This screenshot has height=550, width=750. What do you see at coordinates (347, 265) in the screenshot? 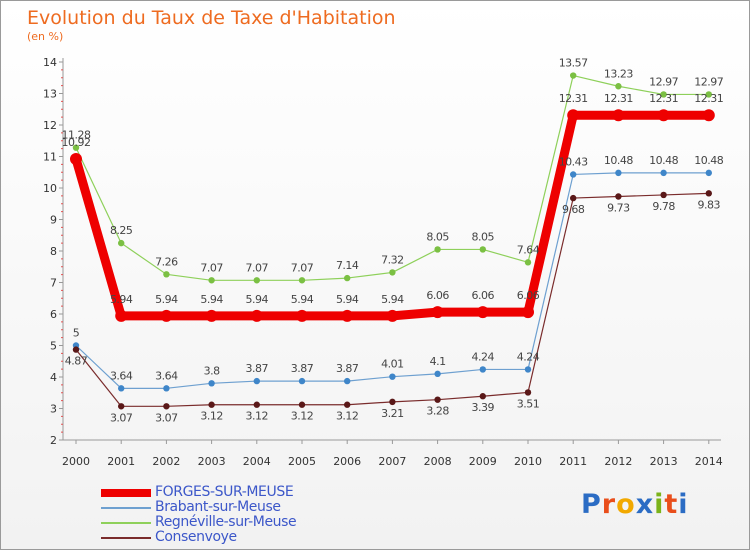
I see `data-label-2: 7.14` at bounding box center [347, 265].